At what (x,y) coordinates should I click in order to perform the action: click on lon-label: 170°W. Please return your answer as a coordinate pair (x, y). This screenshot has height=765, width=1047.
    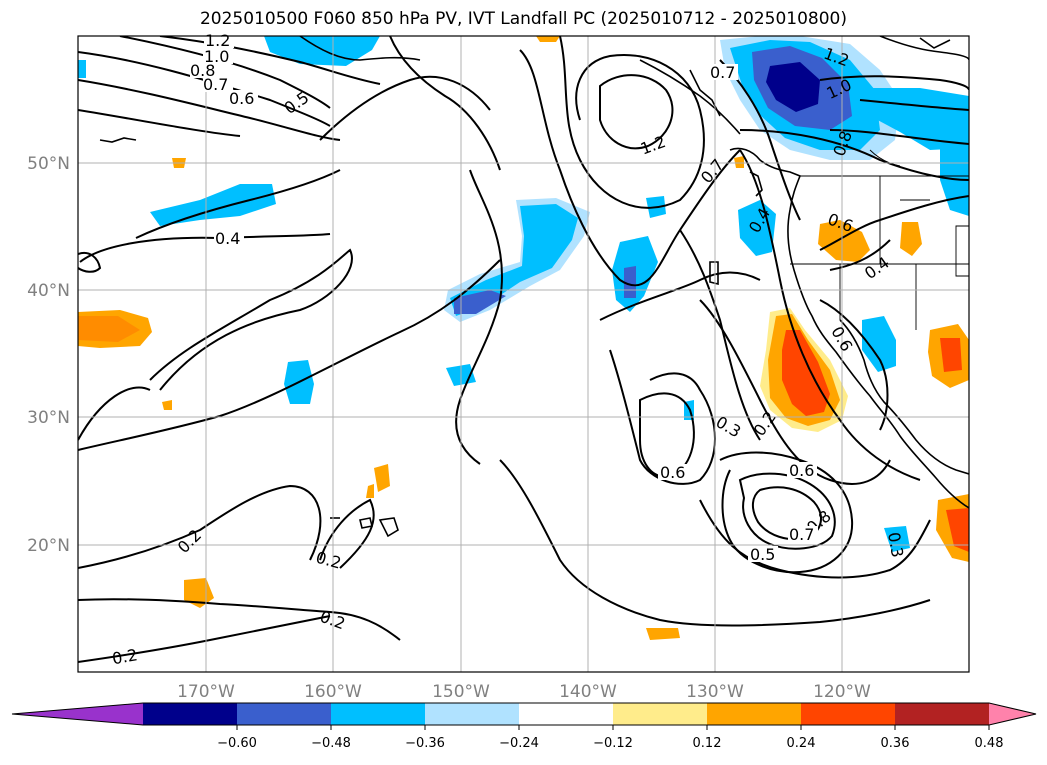
    Looking at the image, I should click on (206, 692).